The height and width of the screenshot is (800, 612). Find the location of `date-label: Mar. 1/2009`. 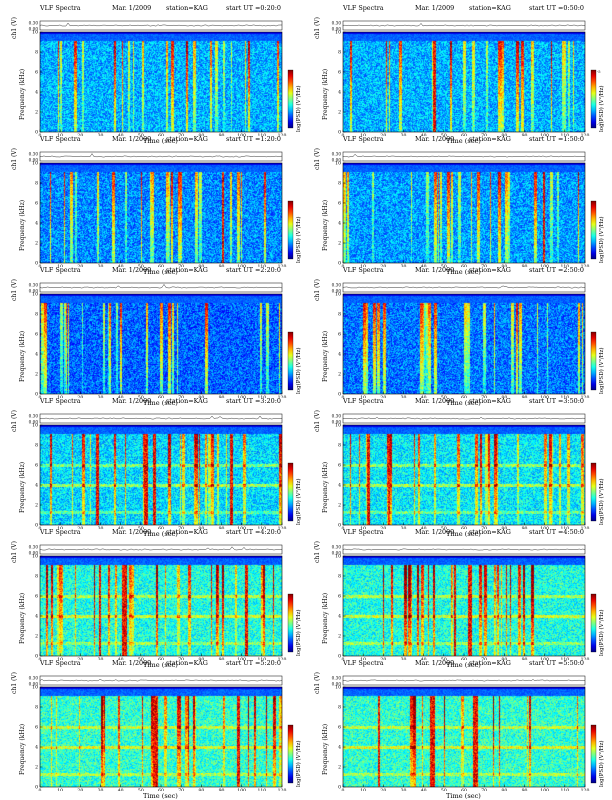

date-label: Mar. 1/2009 is located at coordinates (435, 401).